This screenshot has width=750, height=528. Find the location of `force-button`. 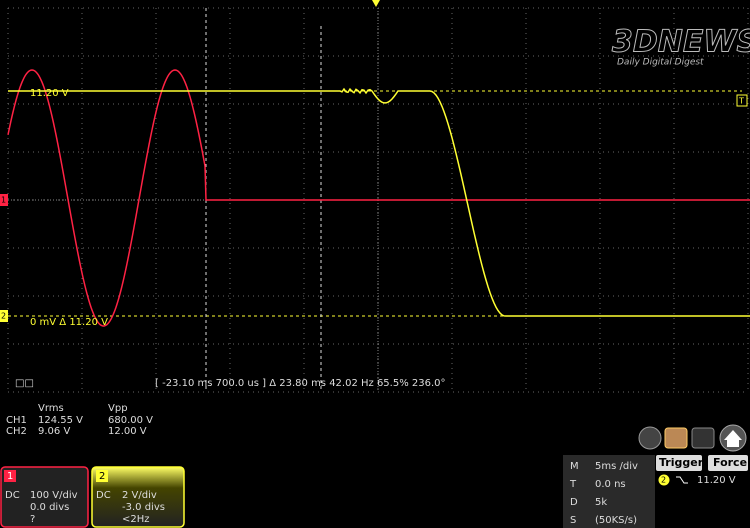

force-button is located at coordinates (728, 463).